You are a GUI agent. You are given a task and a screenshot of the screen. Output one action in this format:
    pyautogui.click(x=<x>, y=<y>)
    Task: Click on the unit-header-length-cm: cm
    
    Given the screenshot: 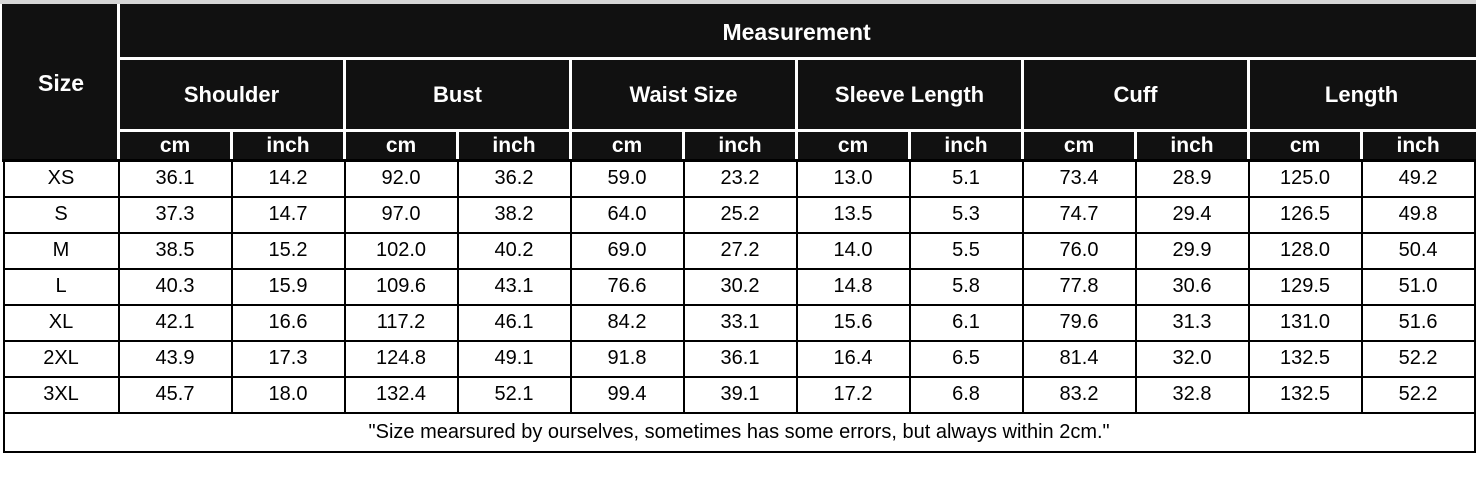 What is the action you would take?
    pyautogui.click(x=1305, y=145)
    